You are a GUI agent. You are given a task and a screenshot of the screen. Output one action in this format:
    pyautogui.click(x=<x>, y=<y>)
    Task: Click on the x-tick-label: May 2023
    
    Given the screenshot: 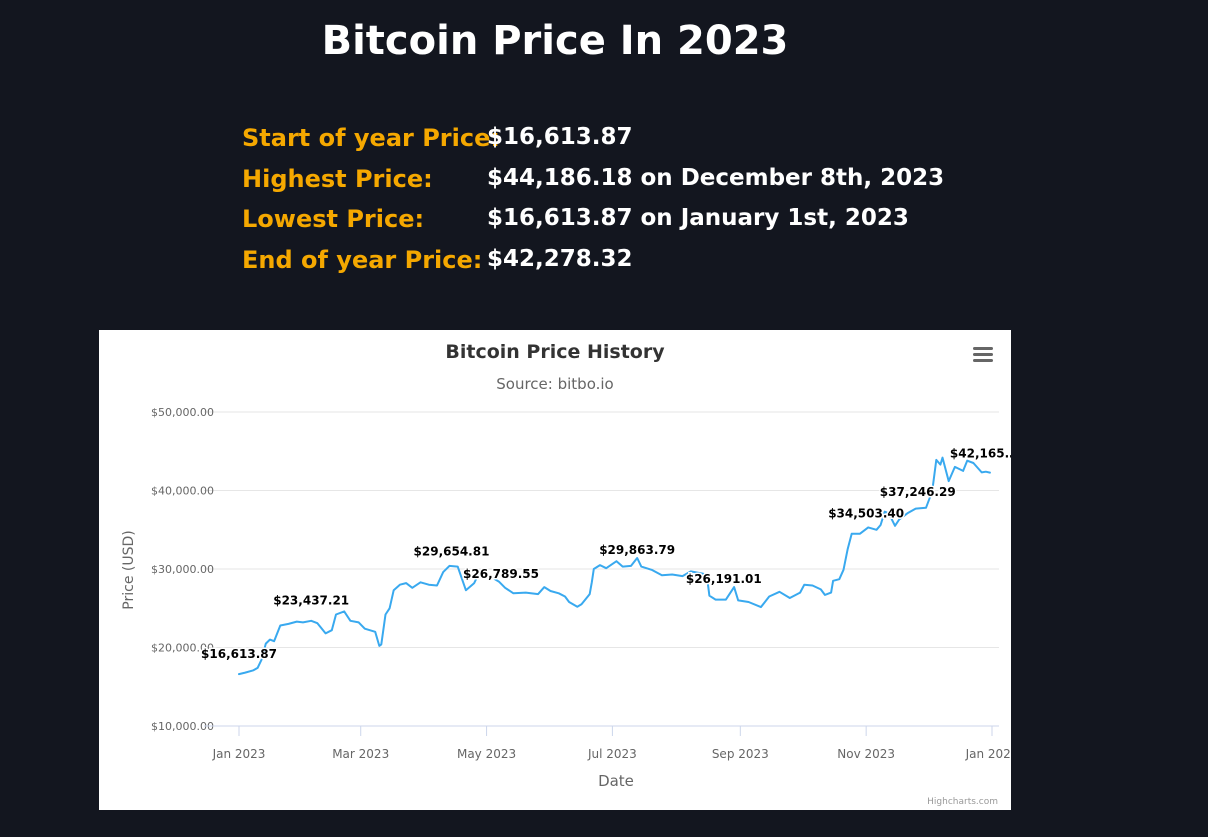 What is the action you would take?
    pyautogui.click(x=486, y=754)
    